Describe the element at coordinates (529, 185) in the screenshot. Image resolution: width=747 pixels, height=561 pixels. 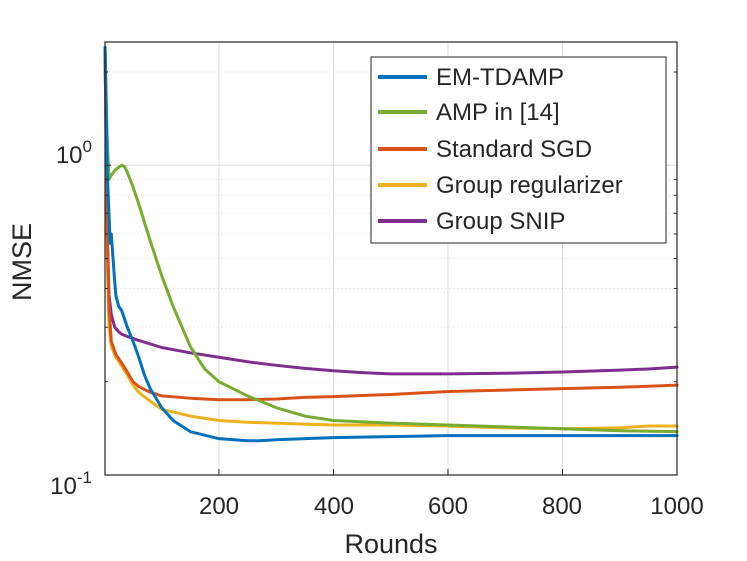
I see `legend-label-group-regularizer: Group regularizer` at that location.